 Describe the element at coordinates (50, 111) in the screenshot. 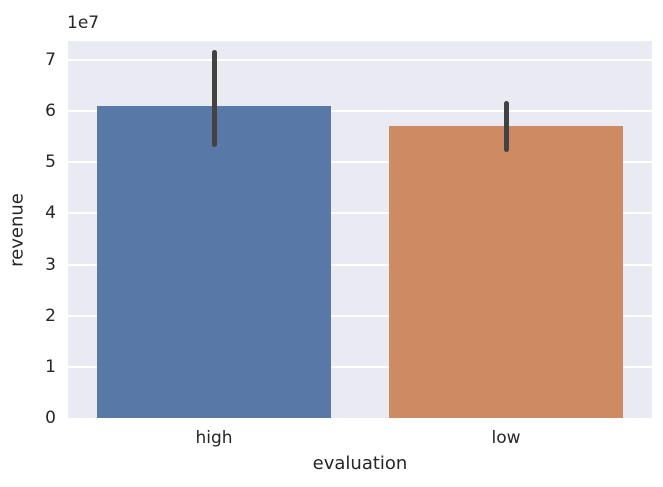

I see `y-tick-label: 6` at that location.